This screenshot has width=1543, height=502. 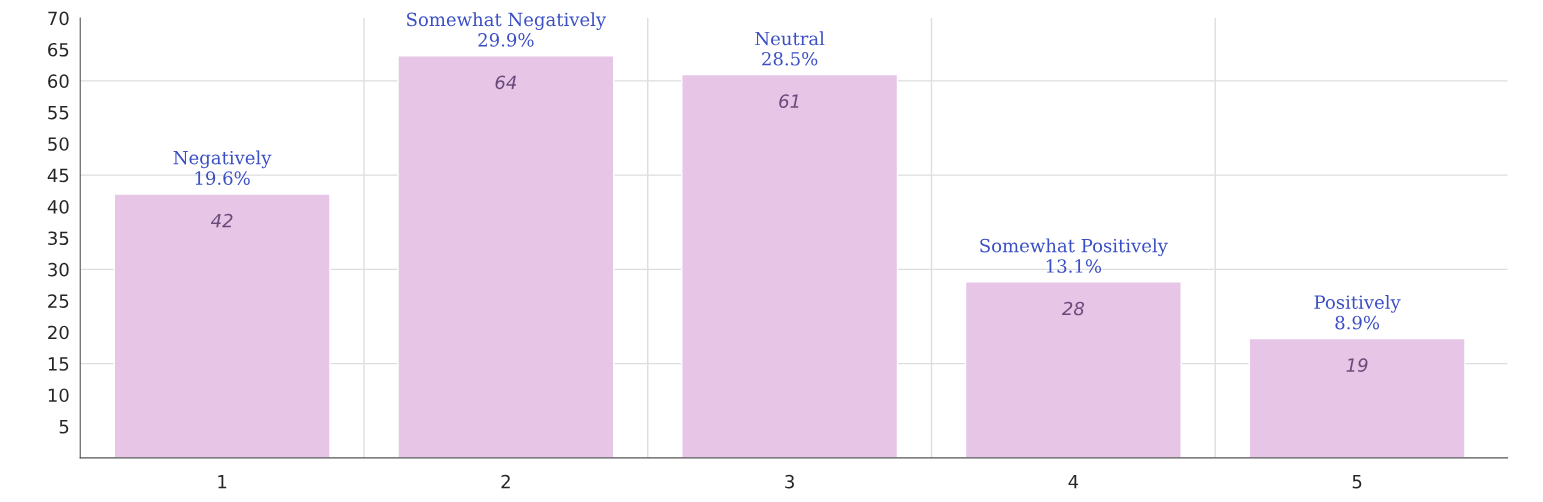 I want to click on data-label: 61, so click(x=789, y=101).